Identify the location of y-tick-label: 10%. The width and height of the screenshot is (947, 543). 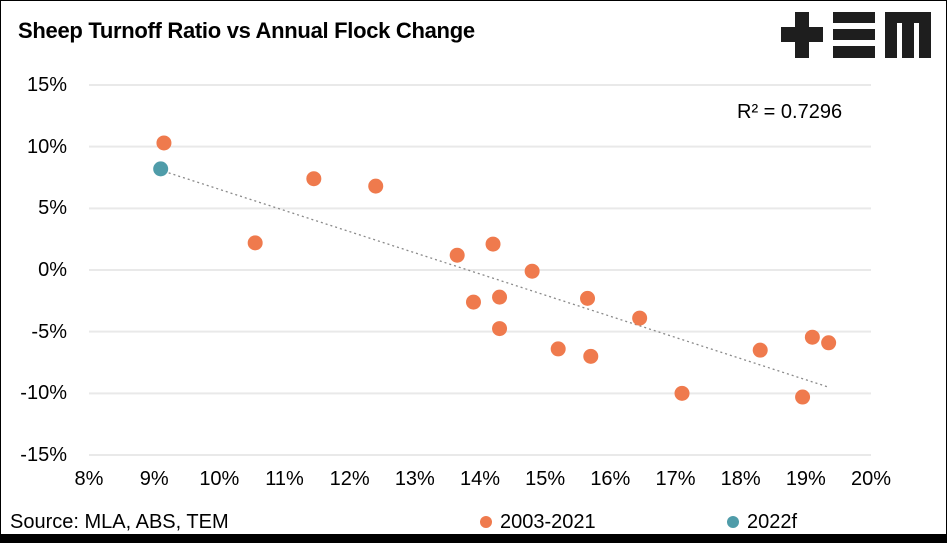
(46, 146).